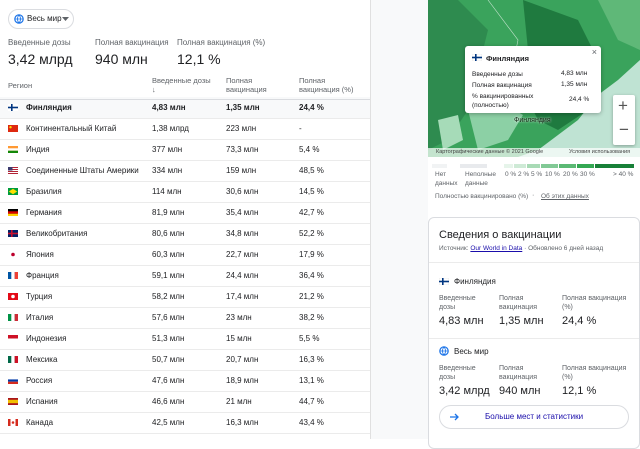 This screenshot has height=449, width=640. What do you see at coordinates (181, 85) in the screenshot?
I see `column-header: Введенные дозы ↓` at bounding box center [181, 85].